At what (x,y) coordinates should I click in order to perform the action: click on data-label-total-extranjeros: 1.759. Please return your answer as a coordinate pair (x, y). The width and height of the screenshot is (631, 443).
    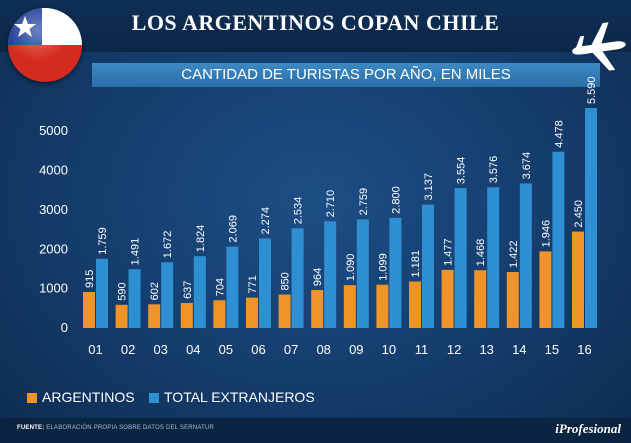
    Looking at the image, I should click on (103, 241).